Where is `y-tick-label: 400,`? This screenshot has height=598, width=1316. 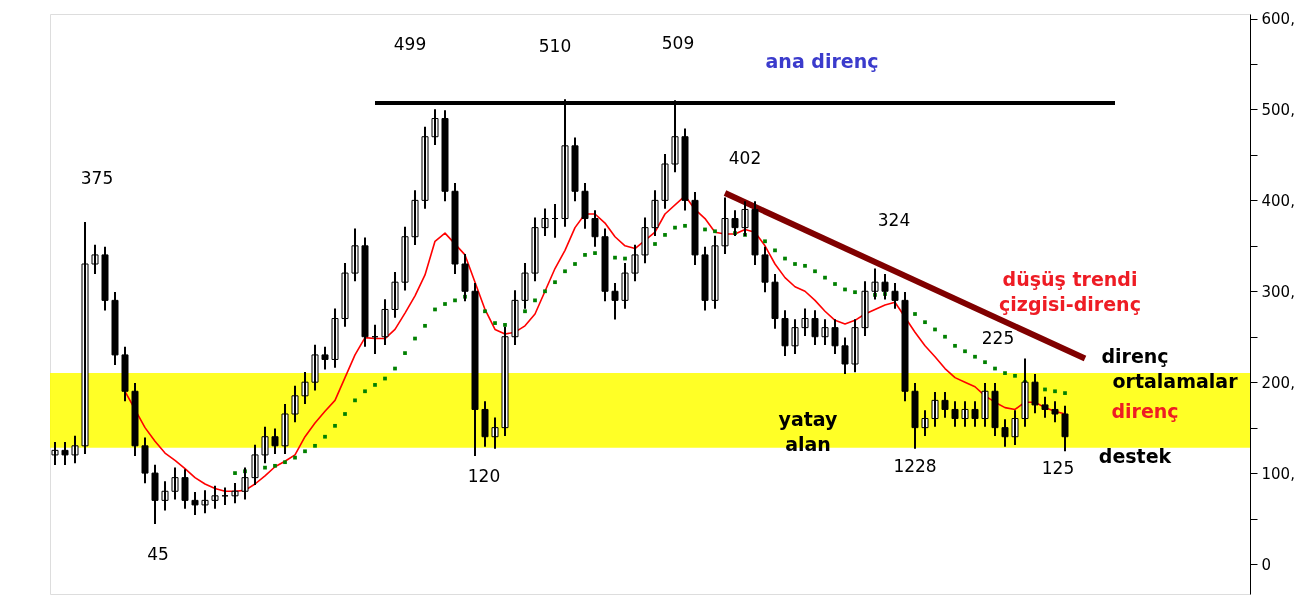
y-tick-label: 400, is located at coordinates (1278, 200).